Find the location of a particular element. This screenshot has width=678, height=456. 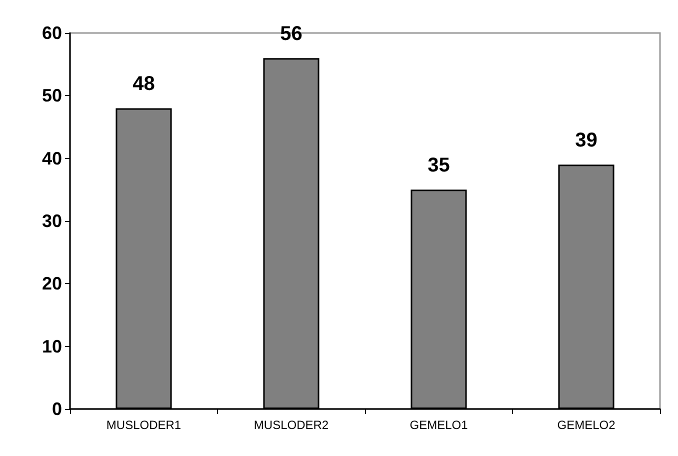

x-tick-label: GEMELO1 is located at coordinates (439, 425).